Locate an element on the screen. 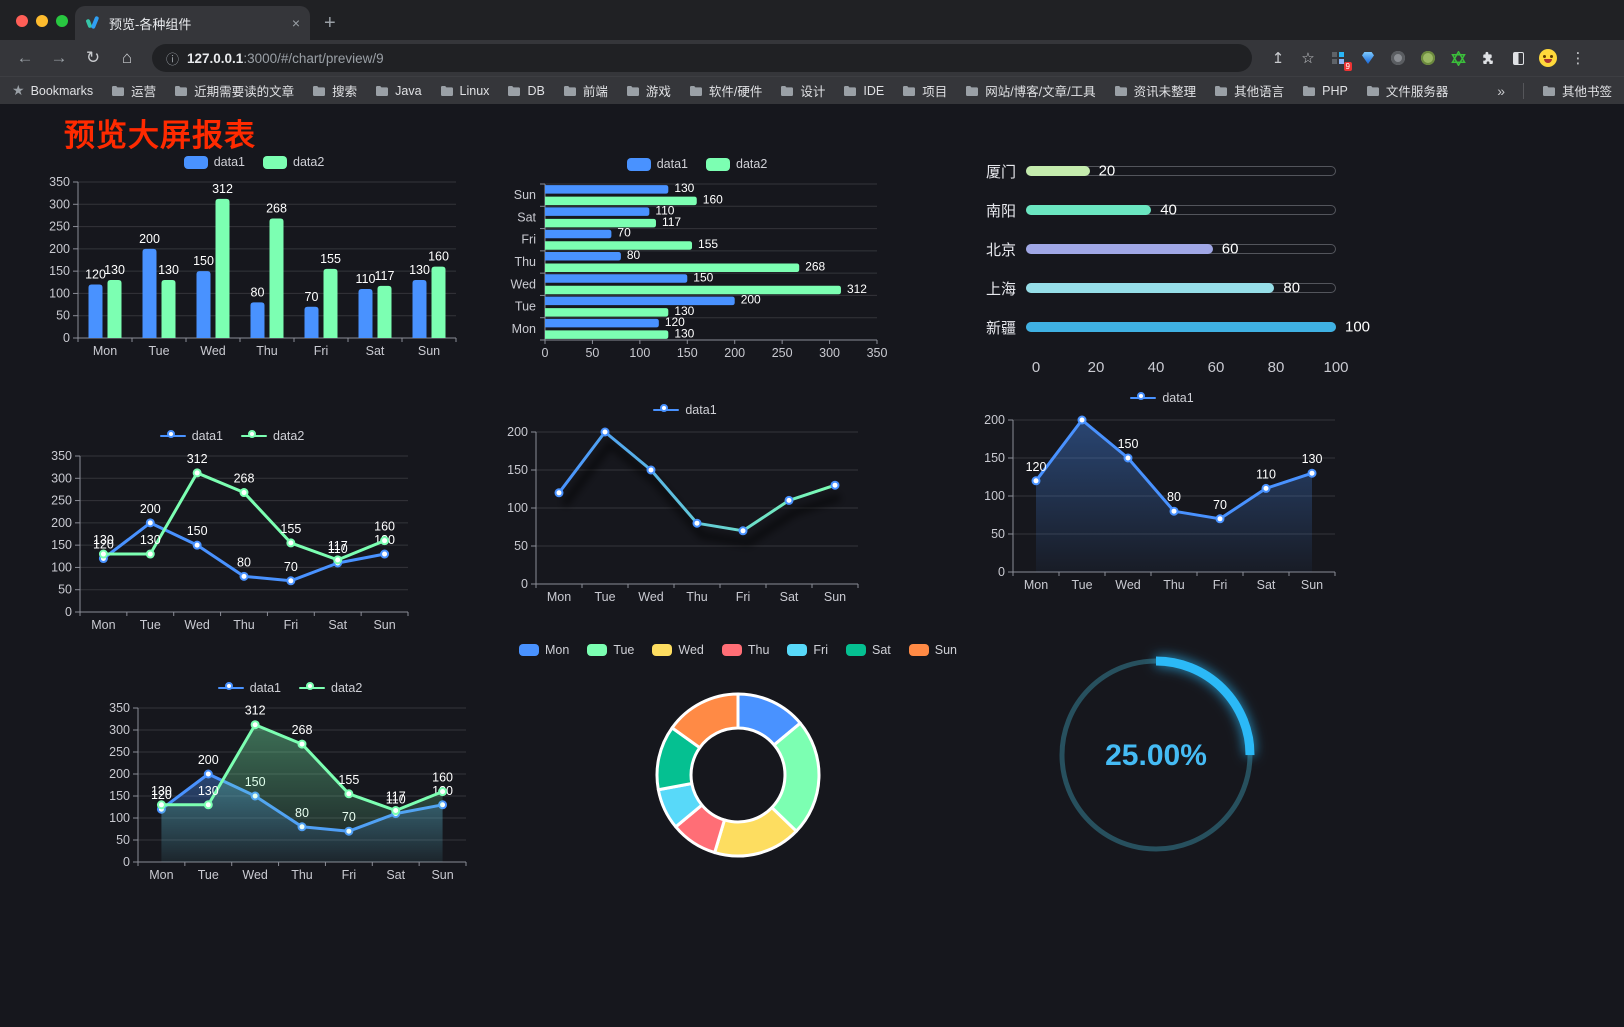 The width and height of the screenshot is (1624, 1027). progress-label: 新疆 is located at coordinates (1001, 328).